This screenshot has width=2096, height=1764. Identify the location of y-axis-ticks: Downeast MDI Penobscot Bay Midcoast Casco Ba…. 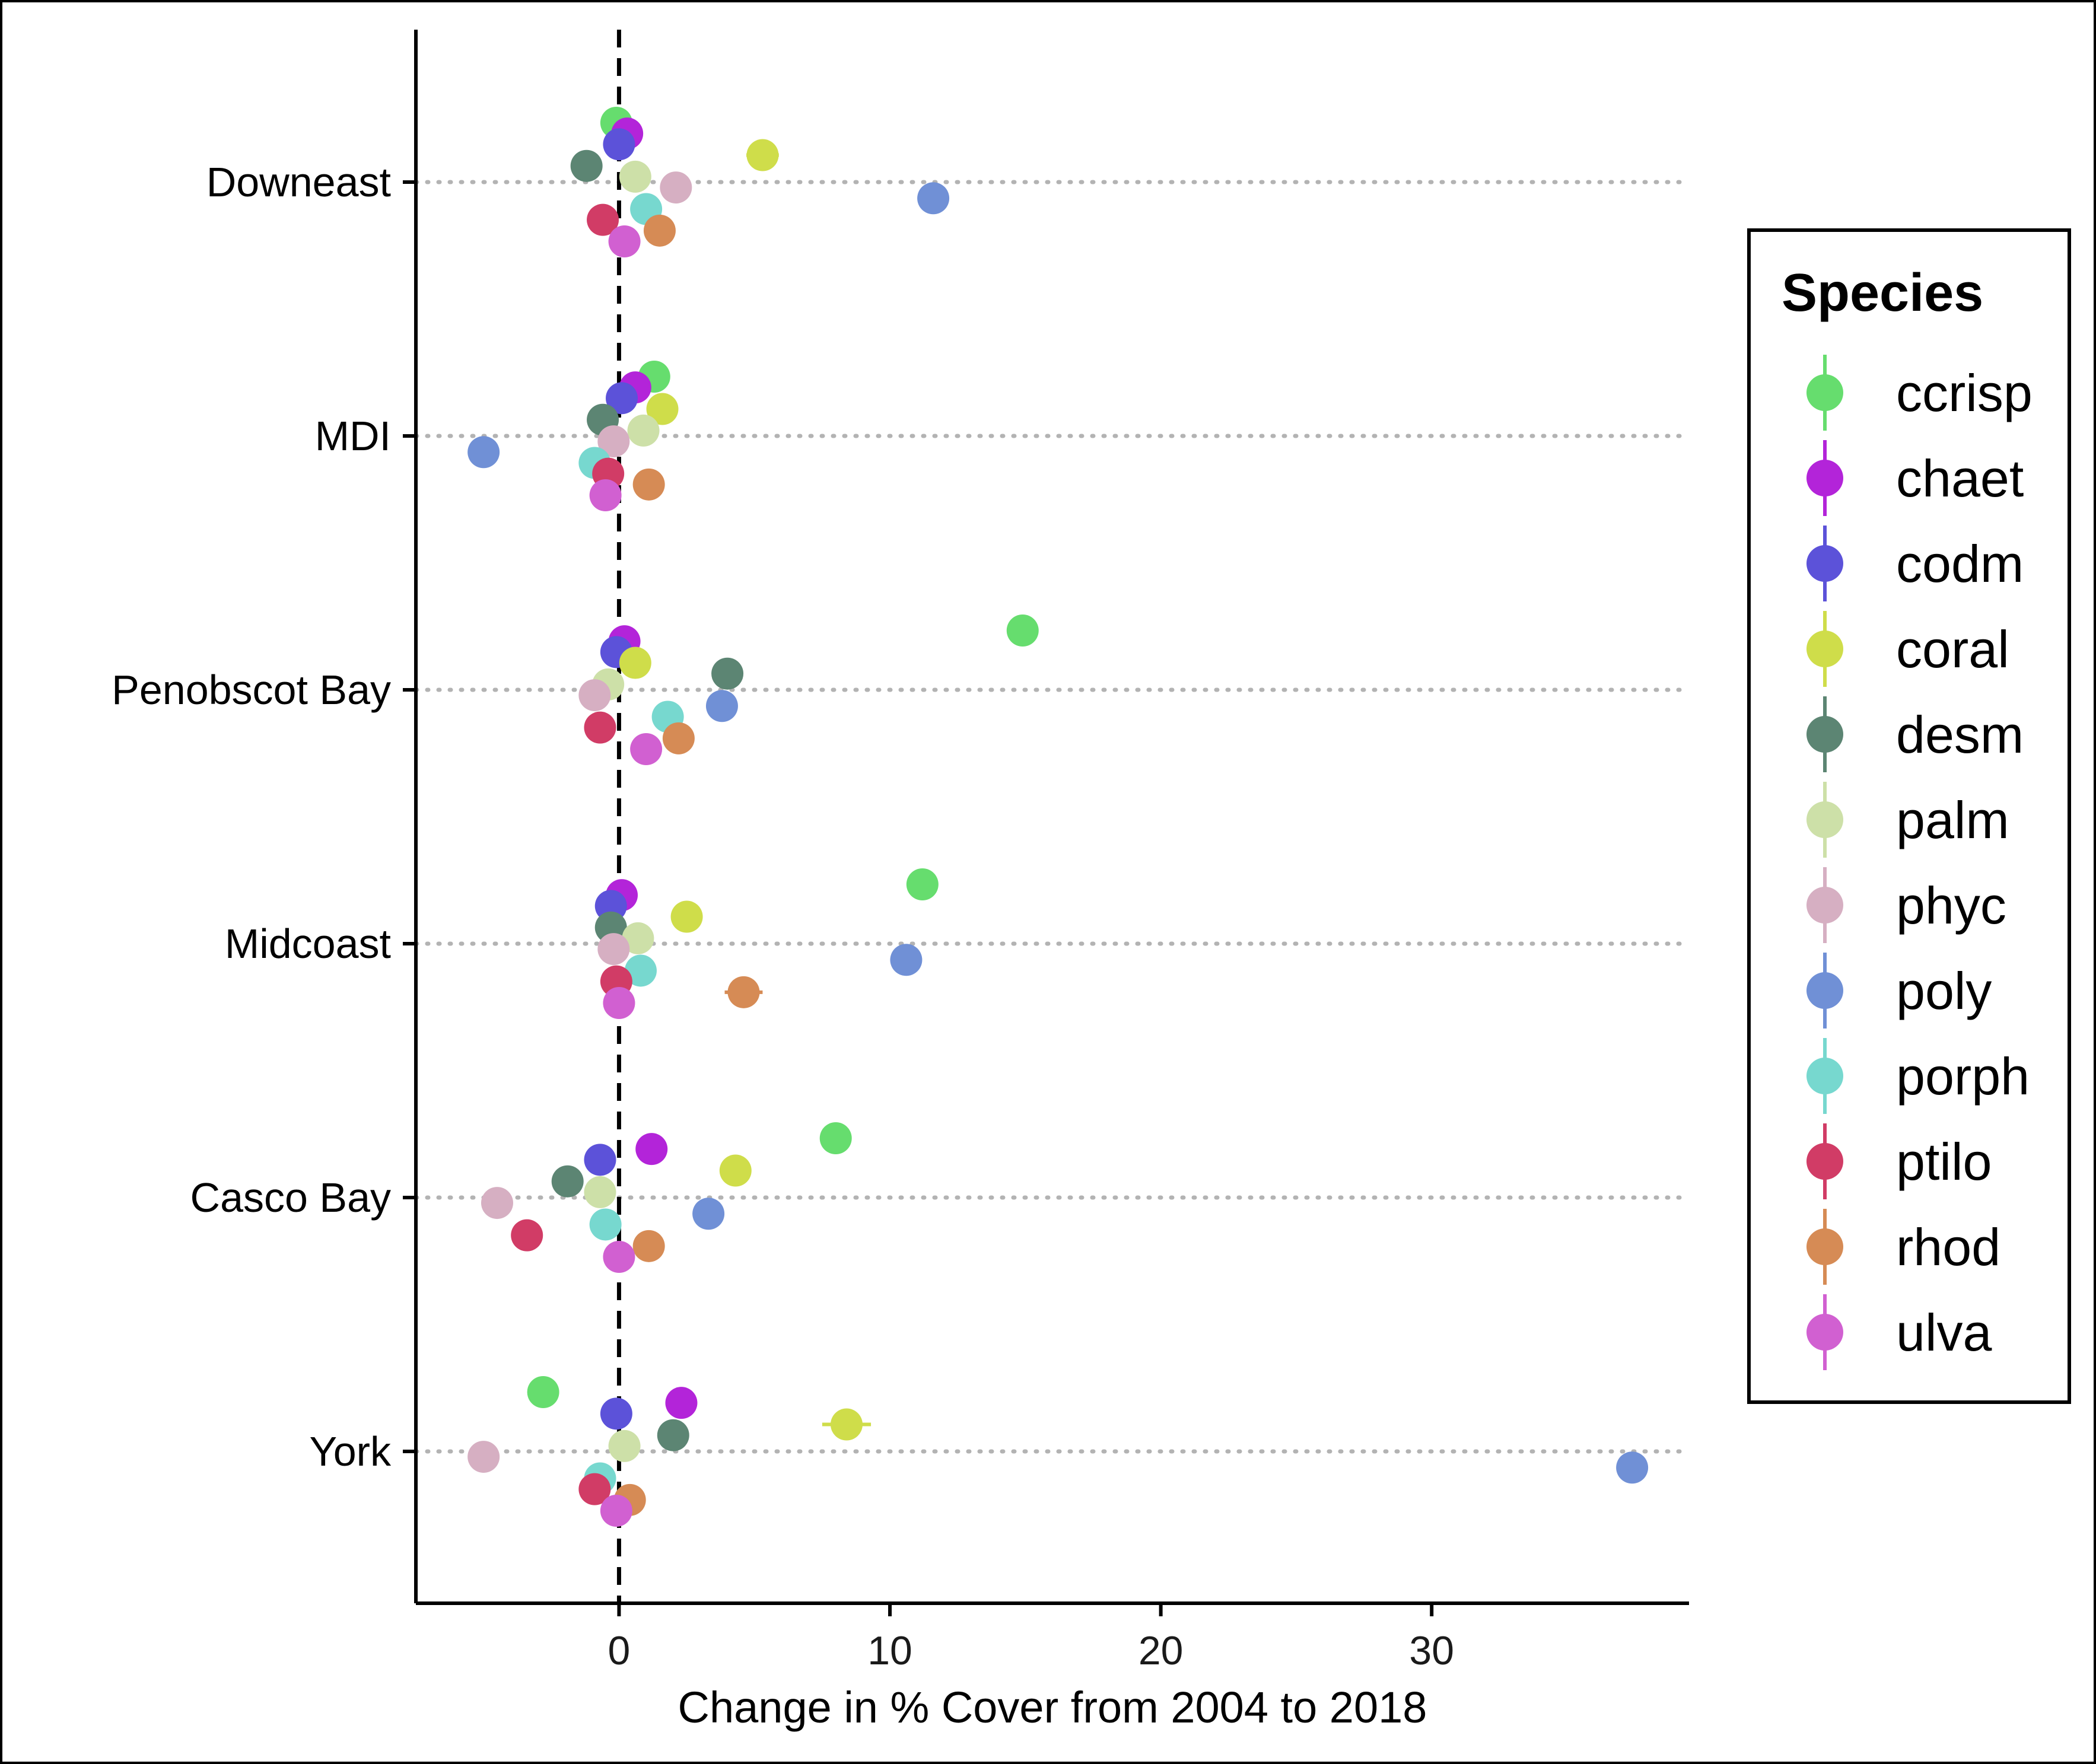
(264, 817).